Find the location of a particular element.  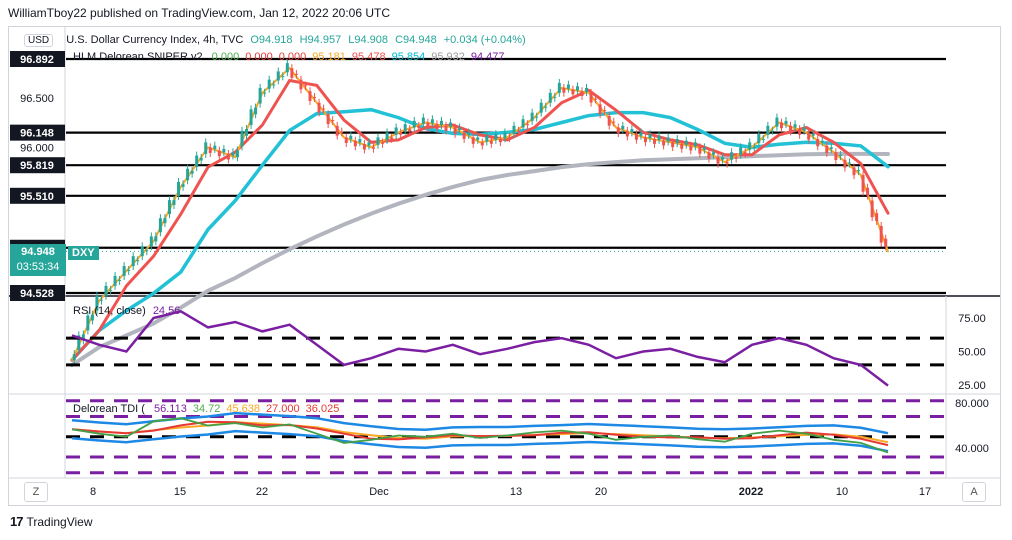

time-tick-label: 13 is located at coordinates (516, 492).